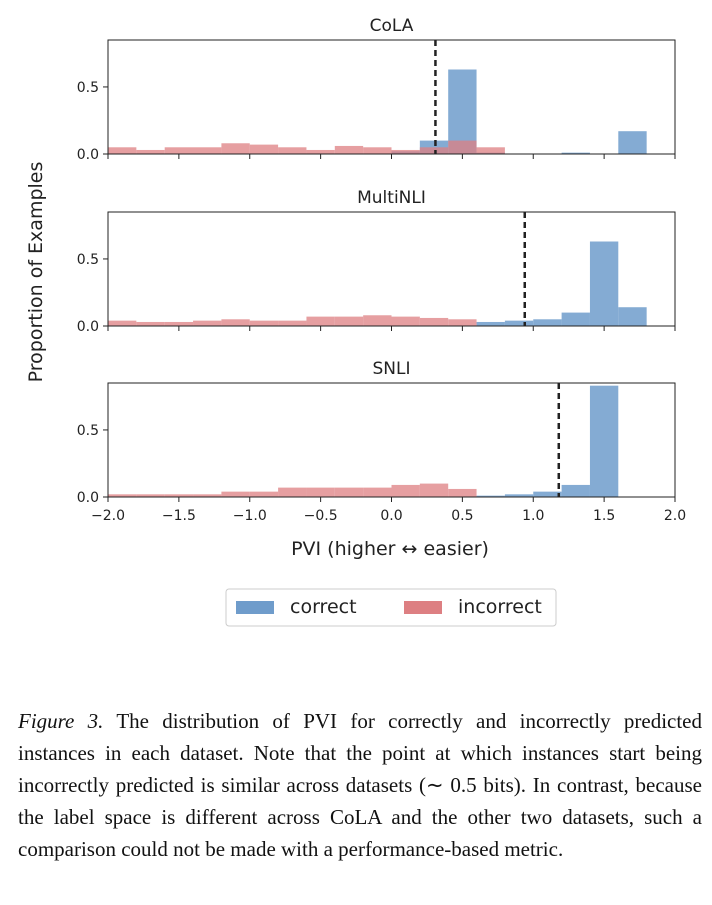 The height and width of the screenshot is (905, 712). Describe the element at coordinates (392, 26) in the screenshot. I see `panel-title-cola: CoLA` at that location.